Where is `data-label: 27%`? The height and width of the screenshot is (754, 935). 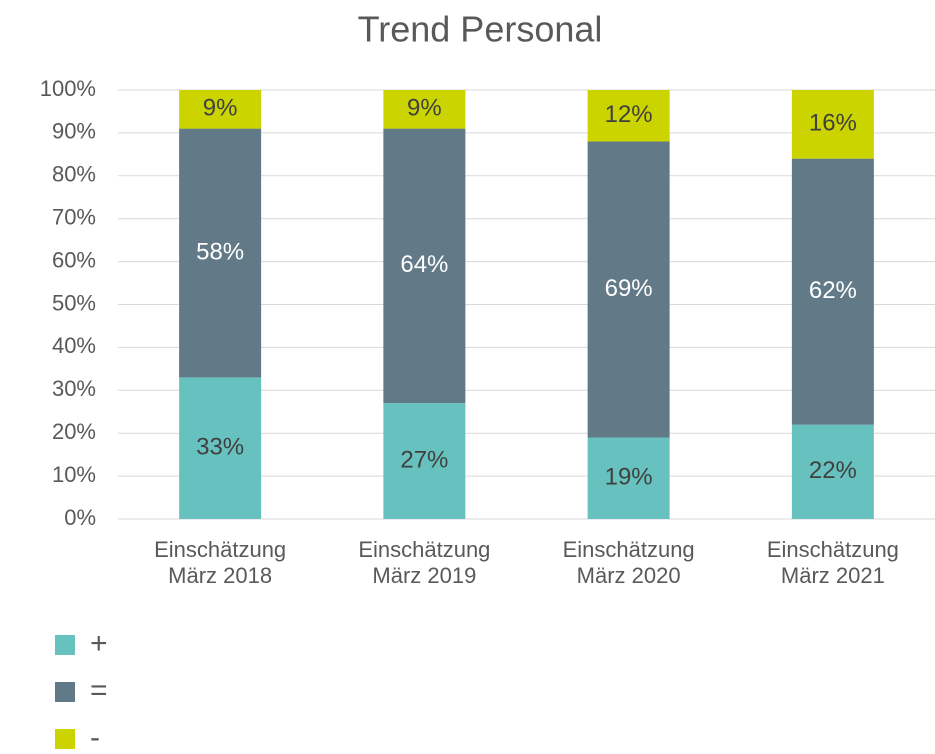 data-label: 27% is located at coordinates (424, 459).